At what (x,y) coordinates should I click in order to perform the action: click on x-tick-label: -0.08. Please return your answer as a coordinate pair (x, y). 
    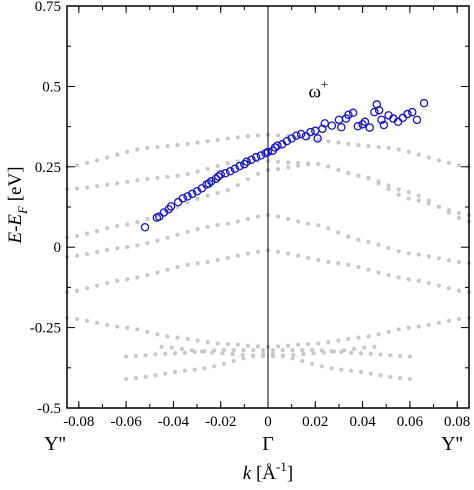
    Looking at the image, I should click on (78, 422).